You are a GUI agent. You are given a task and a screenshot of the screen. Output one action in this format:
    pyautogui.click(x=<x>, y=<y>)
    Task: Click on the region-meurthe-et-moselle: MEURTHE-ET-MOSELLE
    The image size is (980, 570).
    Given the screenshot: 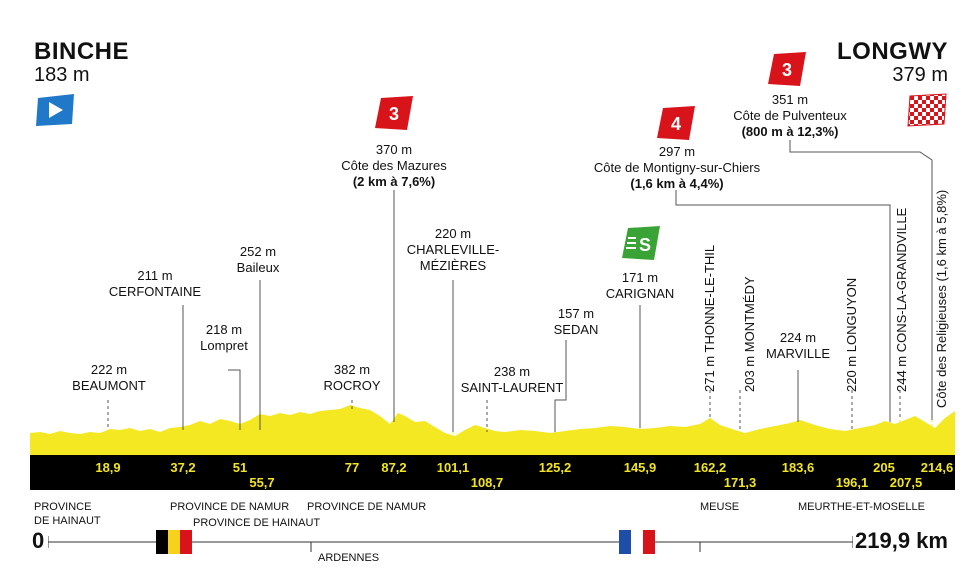 What is the action you would take?
    pyautogui.click(x=861, y=507)
    